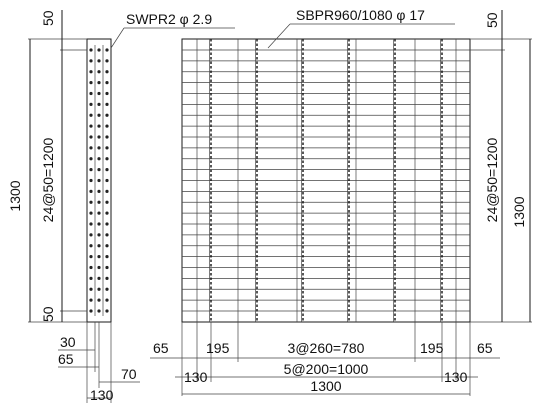 The width and height of the screenshot is (533, 407). Describe the element at coordinates (326, 369) in the screenshot. I see `front-bar-spacing-label: 5@200=1000` at that location.